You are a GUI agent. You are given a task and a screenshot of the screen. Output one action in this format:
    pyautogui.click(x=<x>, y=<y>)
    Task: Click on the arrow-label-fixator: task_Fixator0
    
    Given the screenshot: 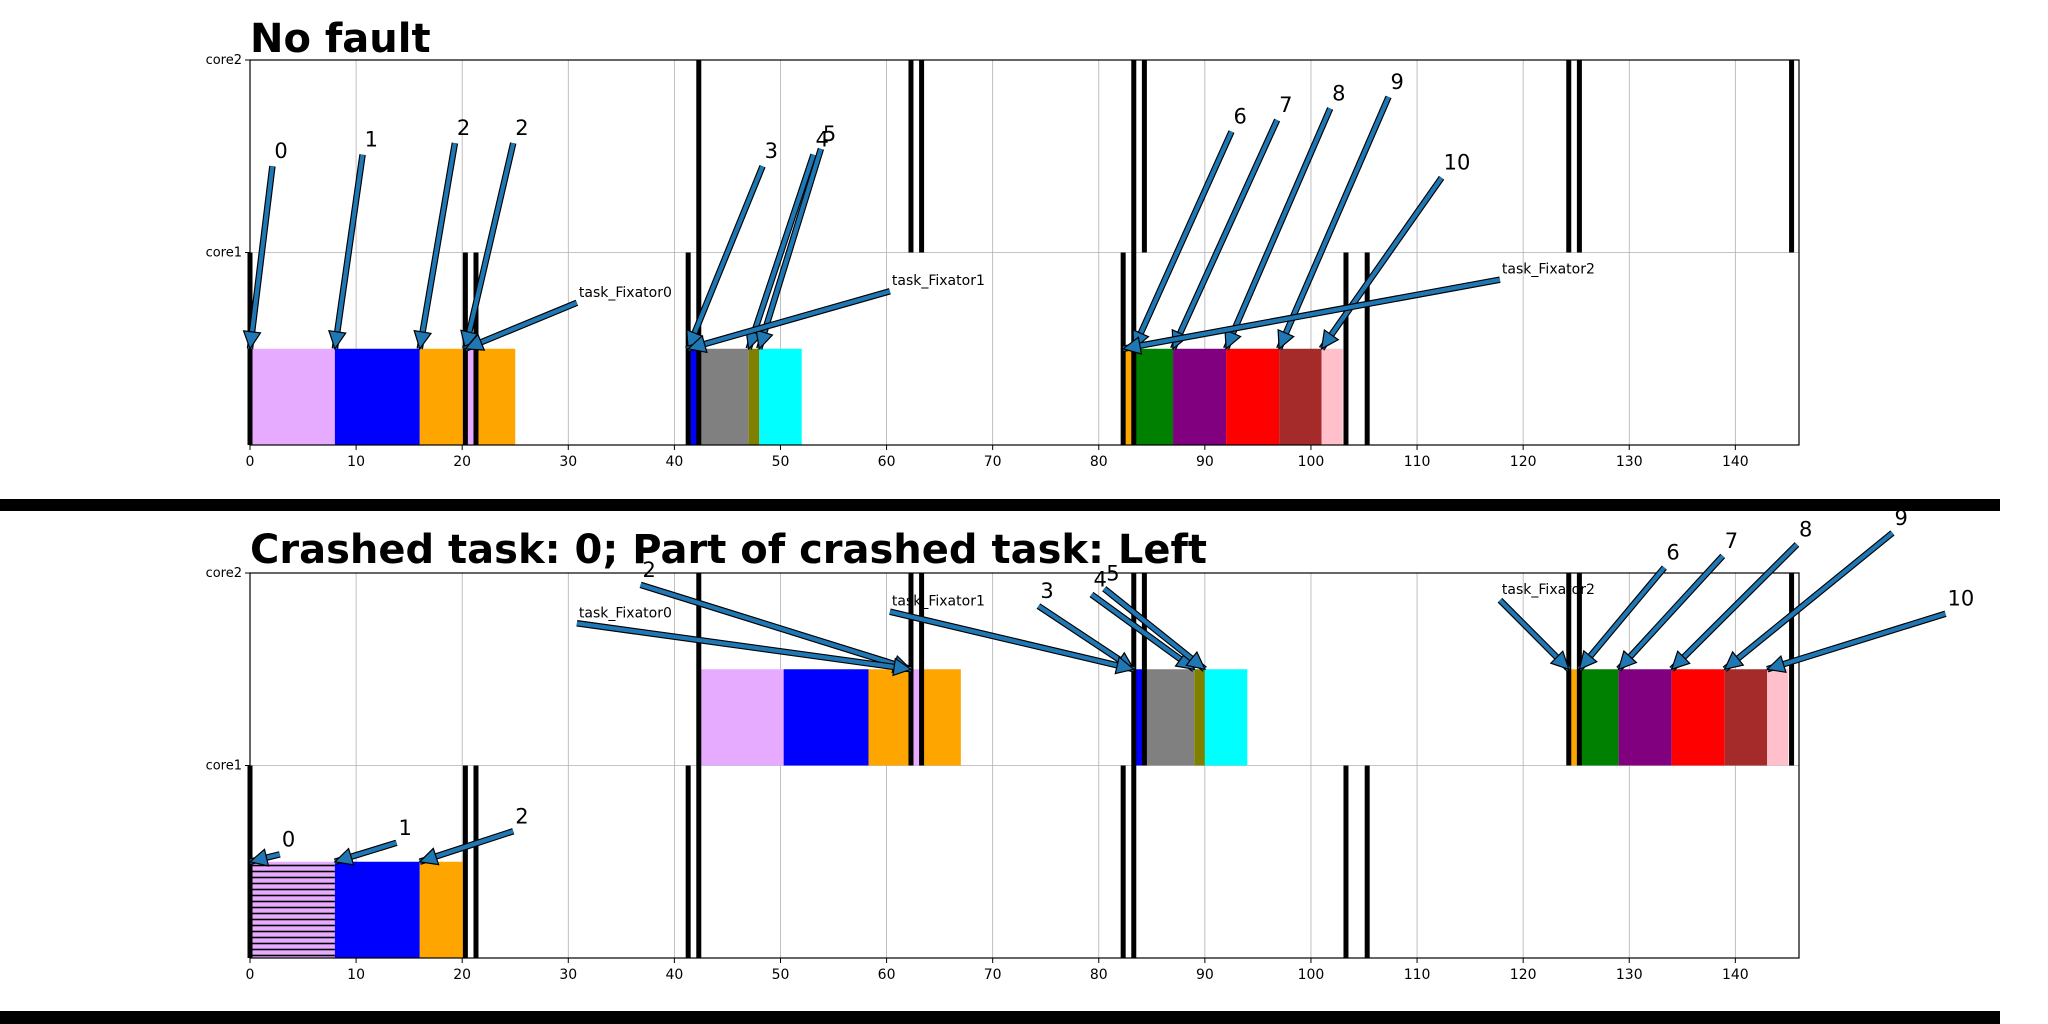 What is the action you would take?
    pyautogui.click(x=625, y=613)
    